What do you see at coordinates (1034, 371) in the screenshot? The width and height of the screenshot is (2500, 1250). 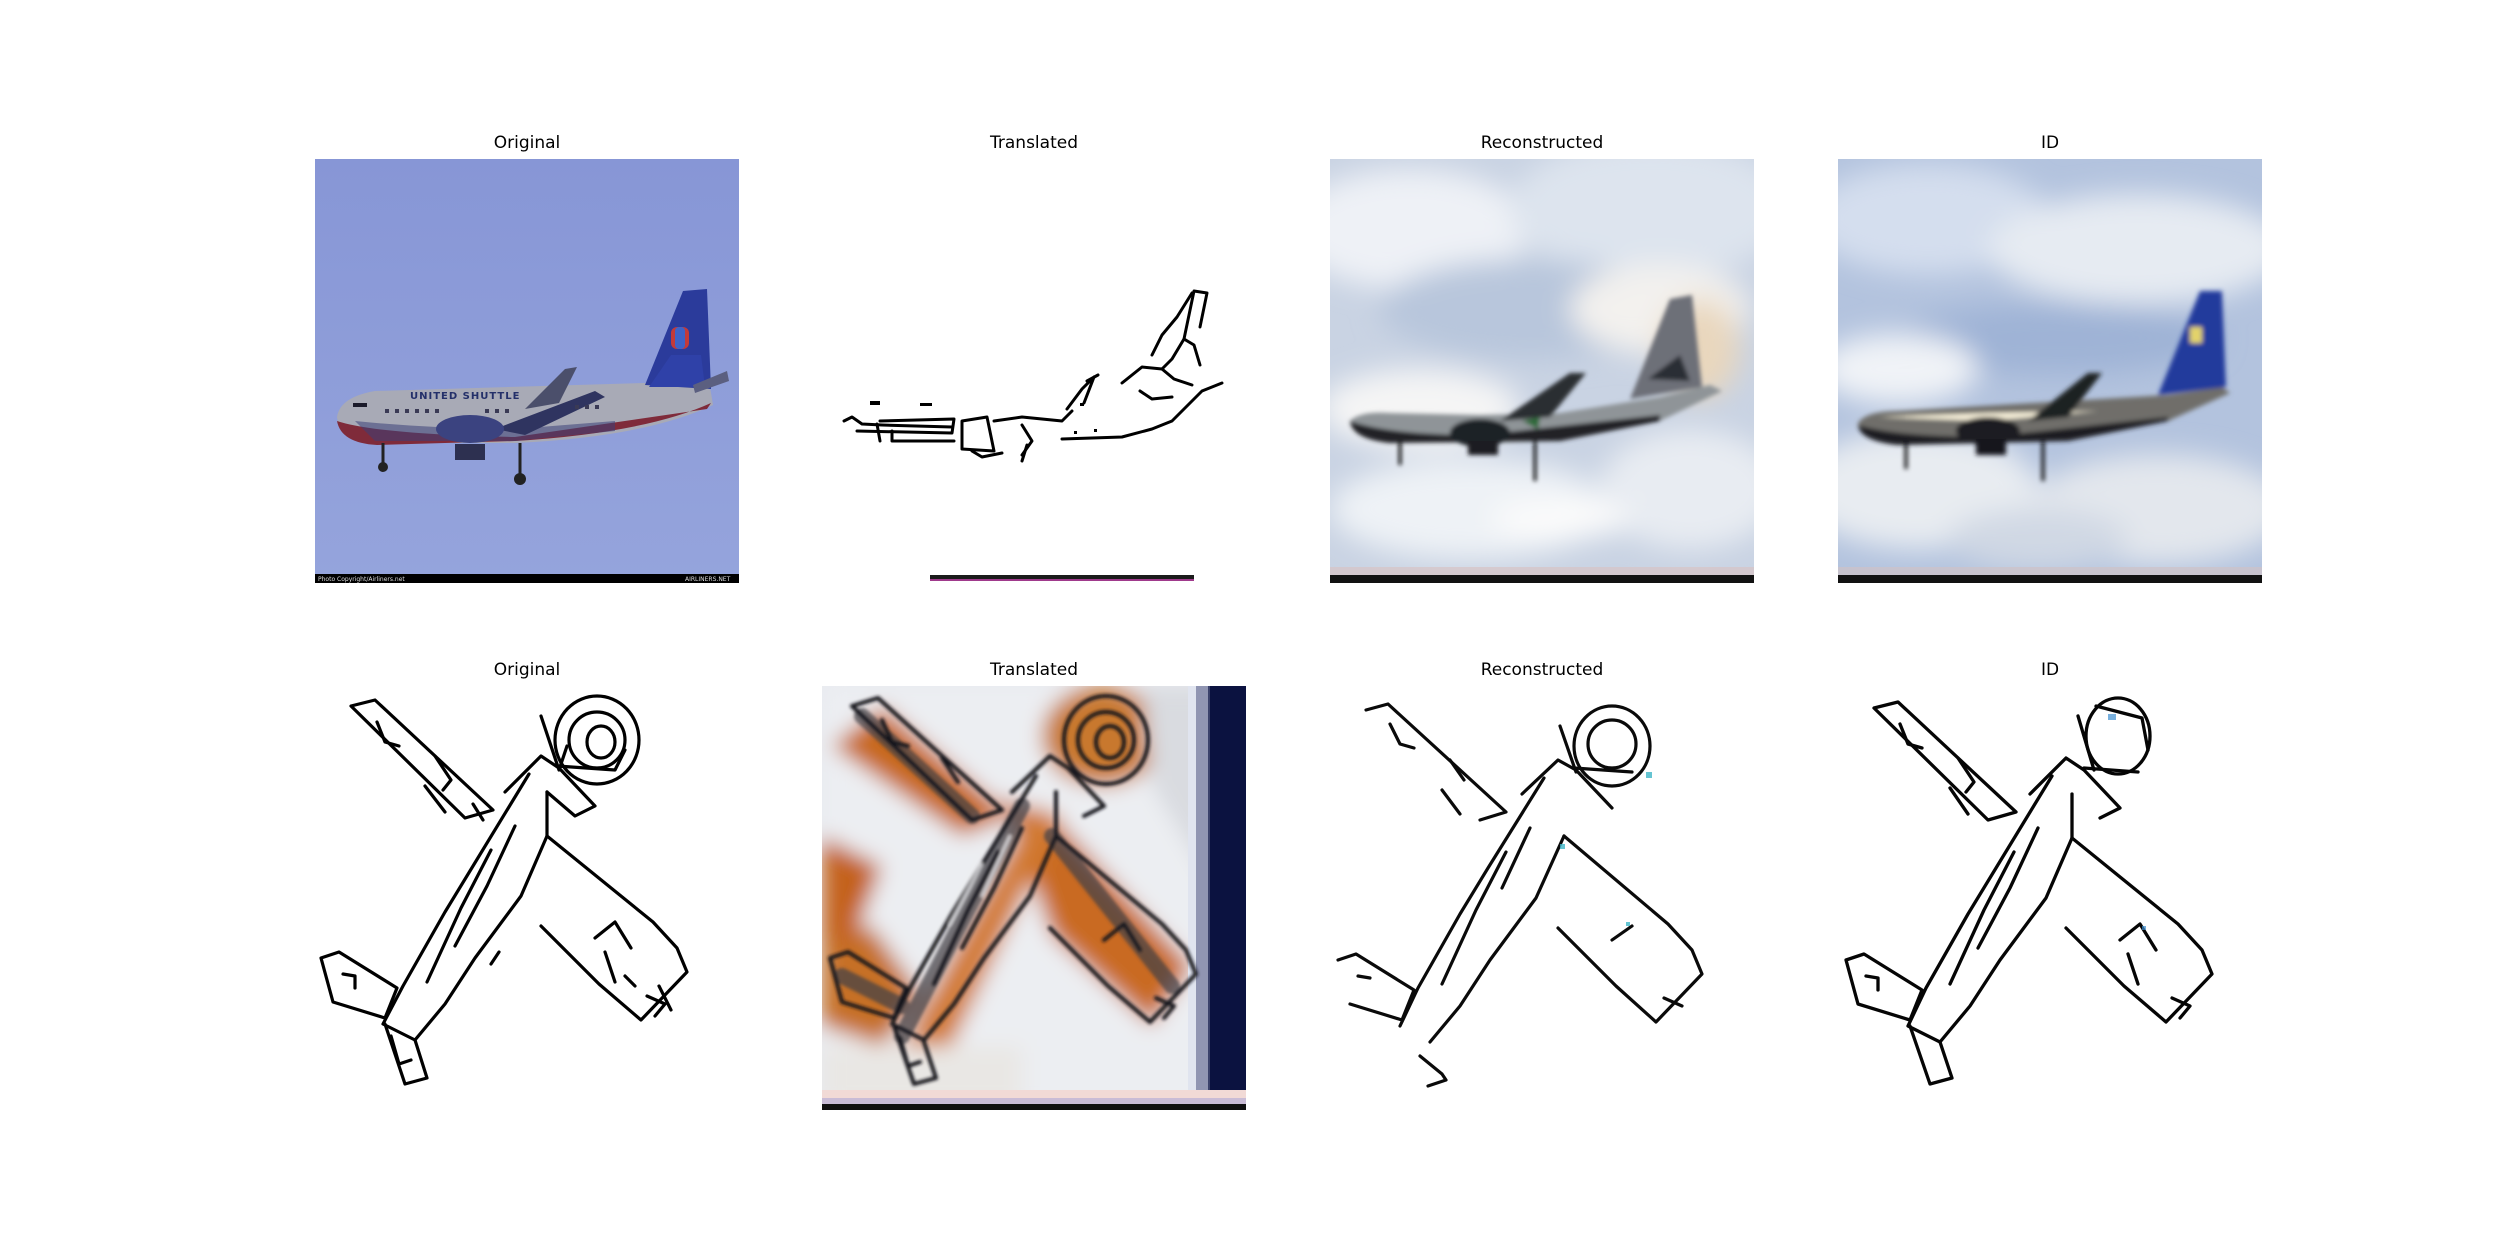 I see `airliner-sketch` at bounding box center [1034, 371].